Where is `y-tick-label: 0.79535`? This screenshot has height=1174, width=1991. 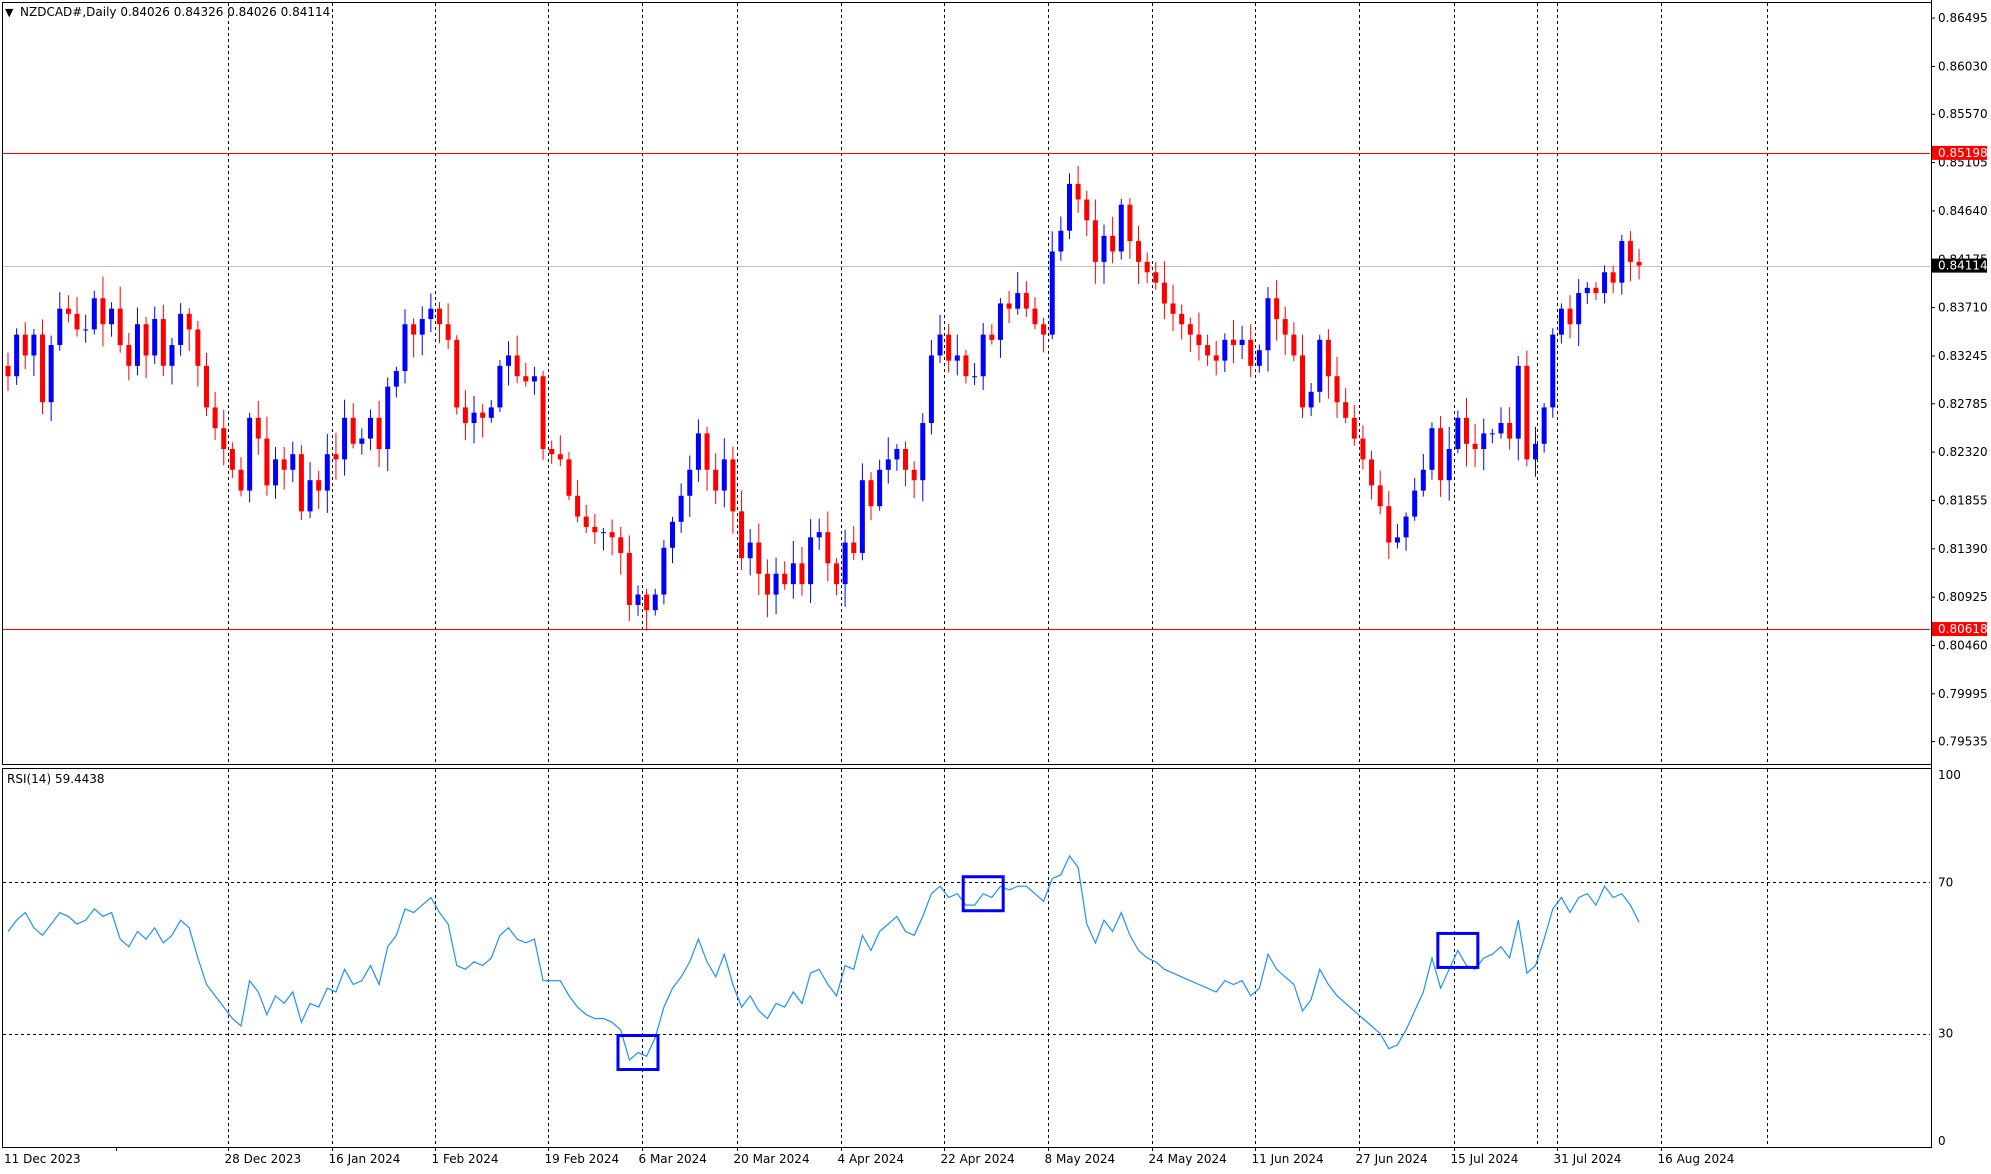 y-tick-label: 0.79535 is located at coordinates (1963, 742).